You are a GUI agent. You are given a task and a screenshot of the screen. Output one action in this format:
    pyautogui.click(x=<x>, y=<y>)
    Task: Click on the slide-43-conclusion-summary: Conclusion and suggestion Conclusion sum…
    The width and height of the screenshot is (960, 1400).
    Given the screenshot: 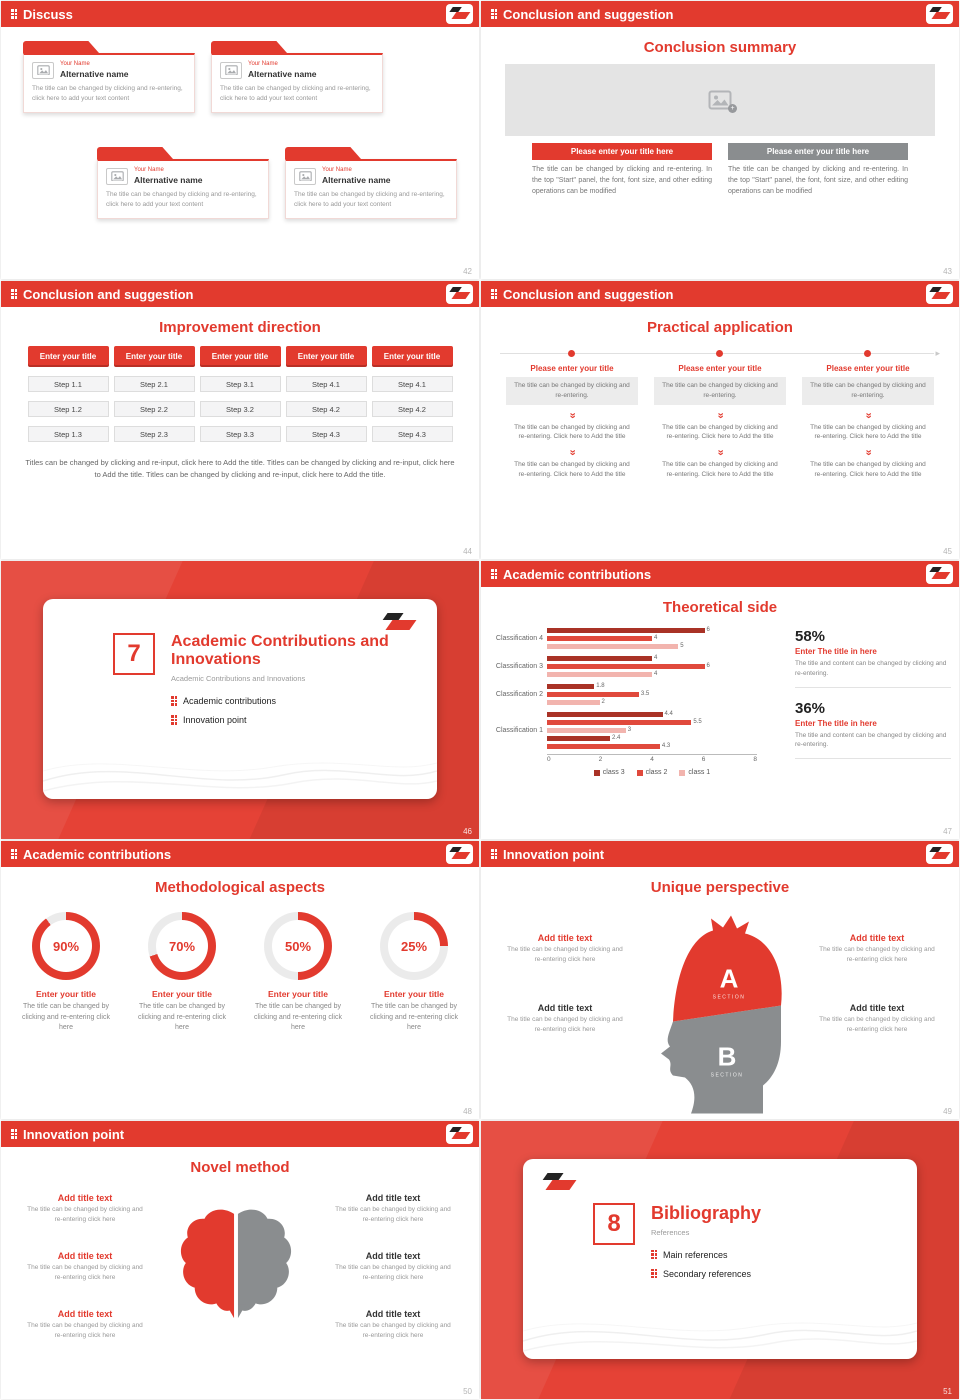 What is the action you would take?
    pyautogui.click(x=720, y=140)
    